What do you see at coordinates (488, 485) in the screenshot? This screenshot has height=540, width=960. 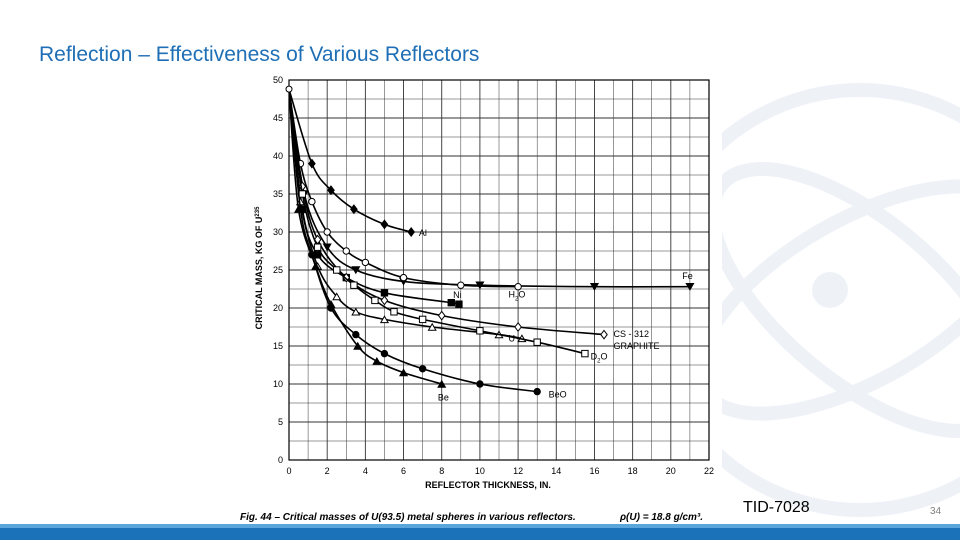 I see `x-axis-title: REFLECTOR THICKNESS, IN.` at bounding box center [488, 485].